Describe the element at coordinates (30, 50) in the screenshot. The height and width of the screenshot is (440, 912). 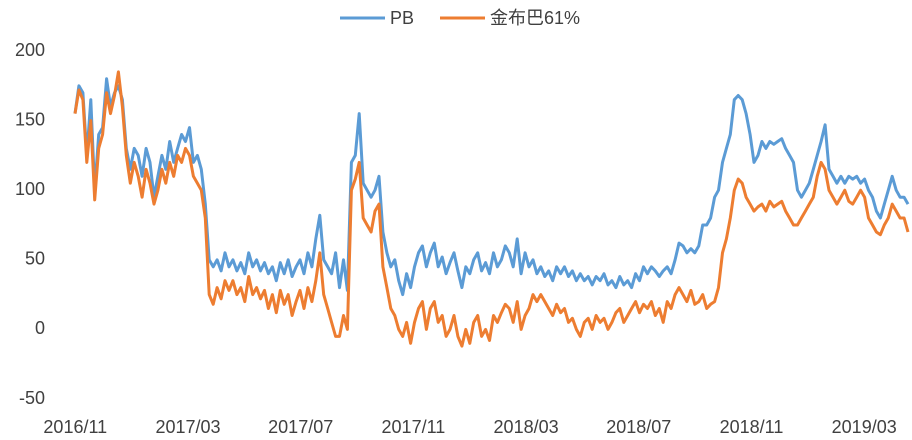
I see `y-tick-label: 200` at that location.